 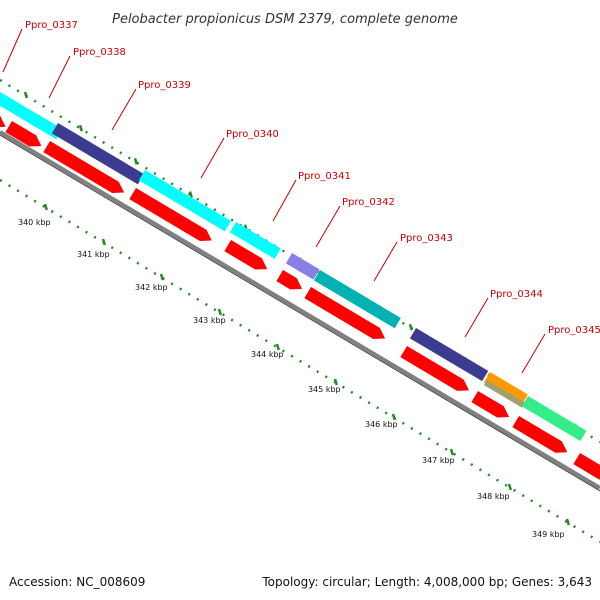 I want to click on tick-label-342: 342 kbp, so click(x=151, y=287).